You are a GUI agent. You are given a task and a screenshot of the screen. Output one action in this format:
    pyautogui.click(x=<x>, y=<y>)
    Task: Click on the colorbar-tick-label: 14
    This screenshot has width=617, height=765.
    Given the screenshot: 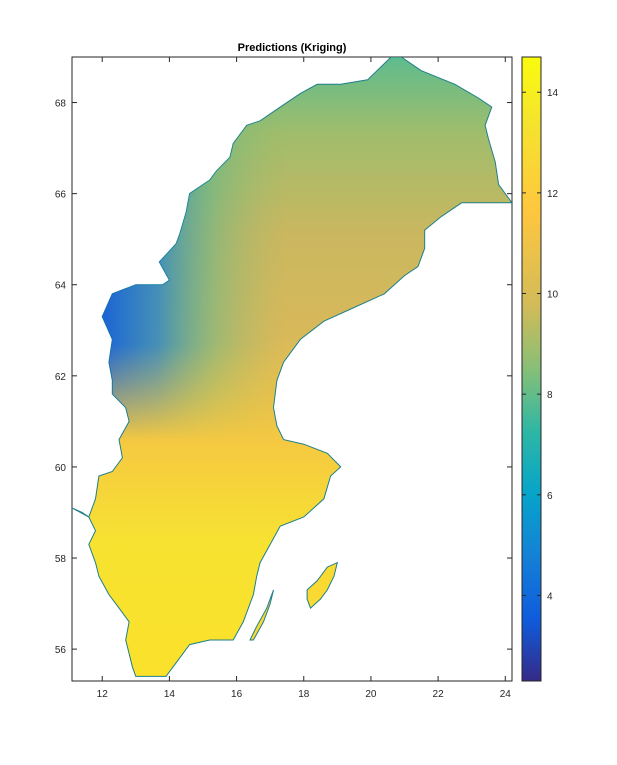 What is the action you would take?
    pyautogui.click(x=553, y=93)
    